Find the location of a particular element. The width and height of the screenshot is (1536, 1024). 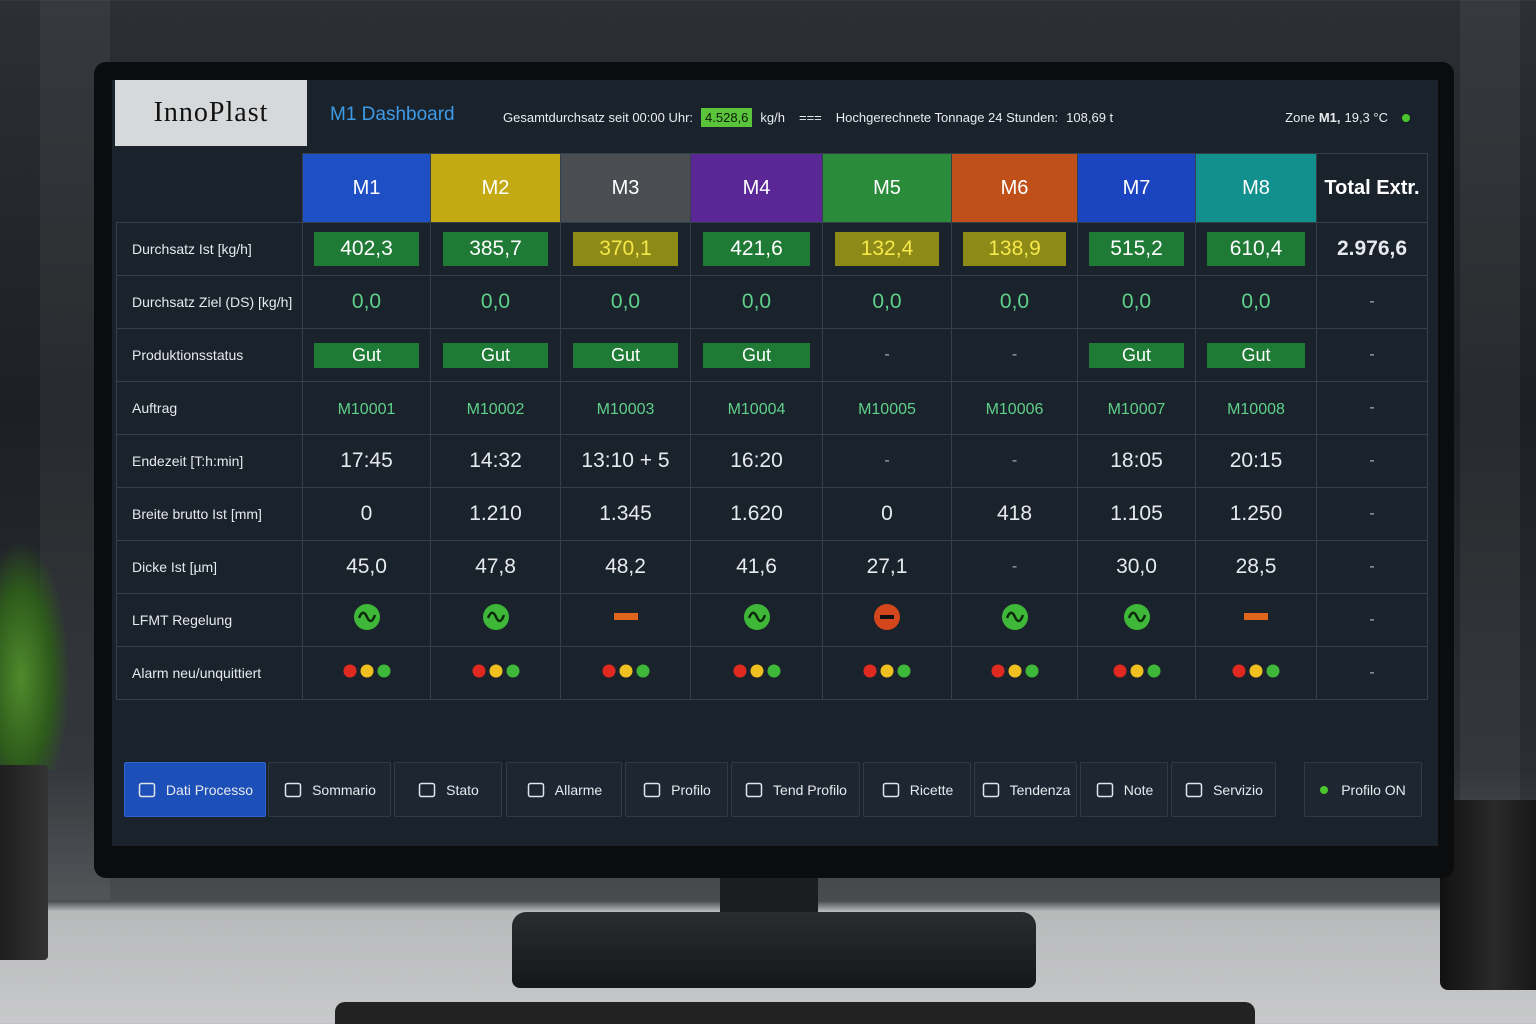

icon-bar is located at coordinates (1256, 616).